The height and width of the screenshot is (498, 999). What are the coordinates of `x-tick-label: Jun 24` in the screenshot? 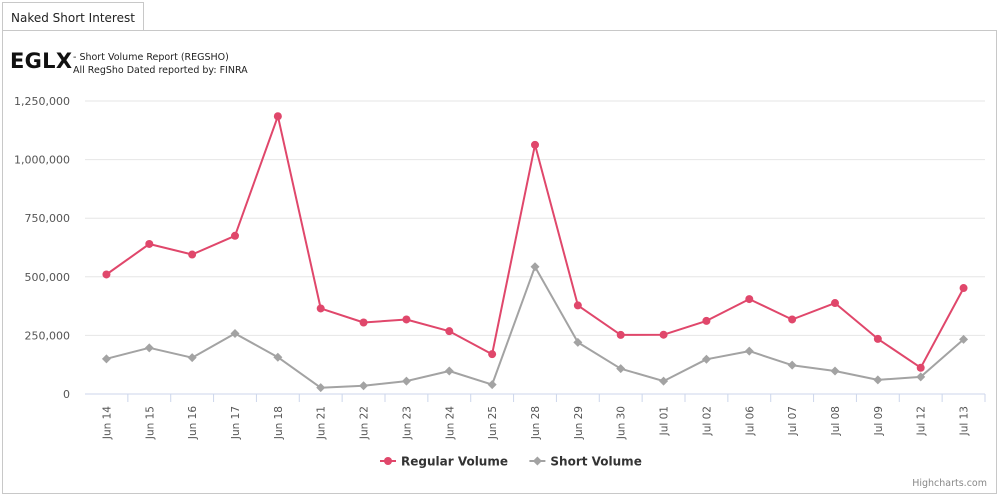 It's located at (450, 423).